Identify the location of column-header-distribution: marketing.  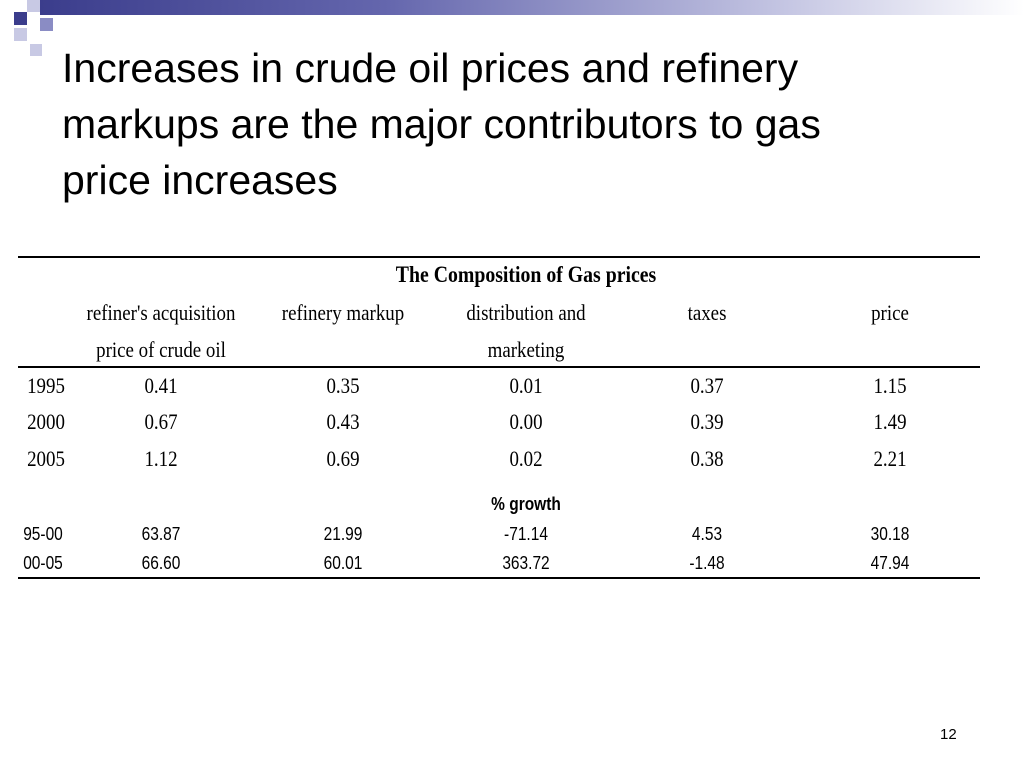
(526, 349).